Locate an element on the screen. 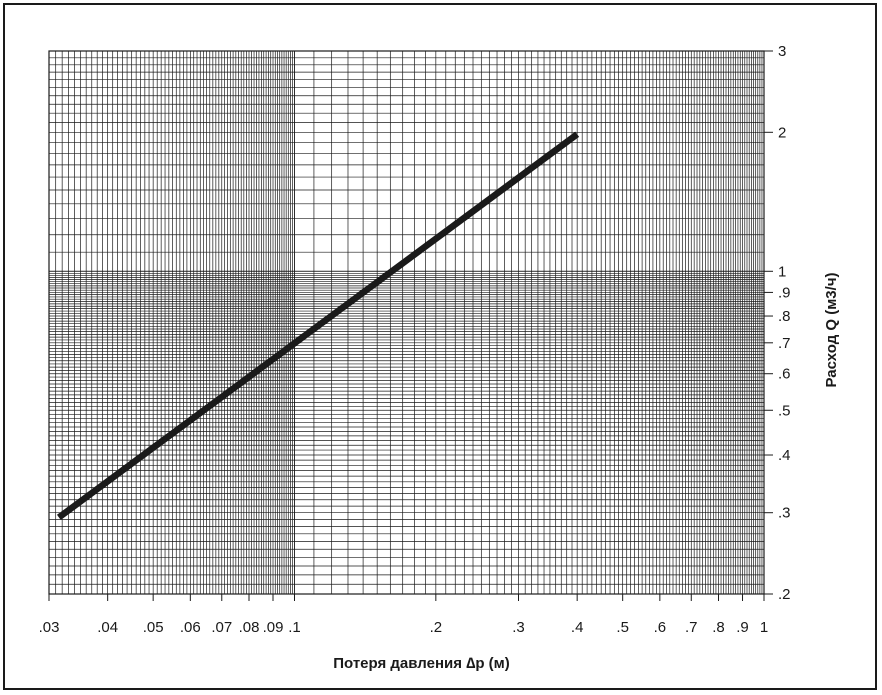  x-tick-labels: .03 .04 .05 .06 .07 .08.09.1 .2 .3 .4 .5 .6 .7 .8 .9 1 is located at coordinates (404, 627).